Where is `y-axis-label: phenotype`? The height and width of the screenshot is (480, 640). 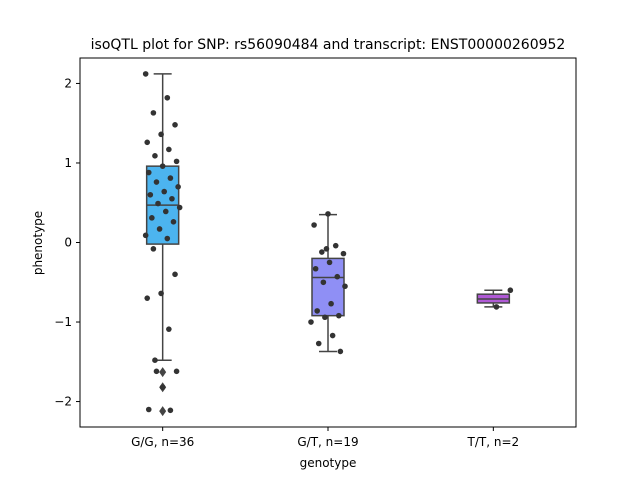 y-axis-label: phenotype is located at coordinates (38, 243).